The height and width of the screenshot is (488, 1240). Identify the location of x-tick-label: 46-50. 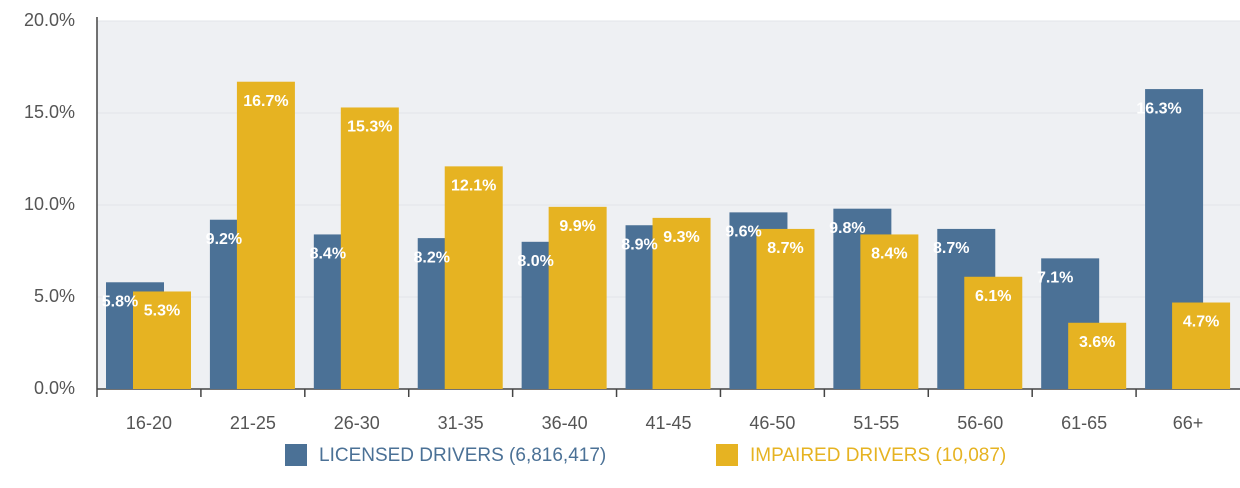
(772, 423).